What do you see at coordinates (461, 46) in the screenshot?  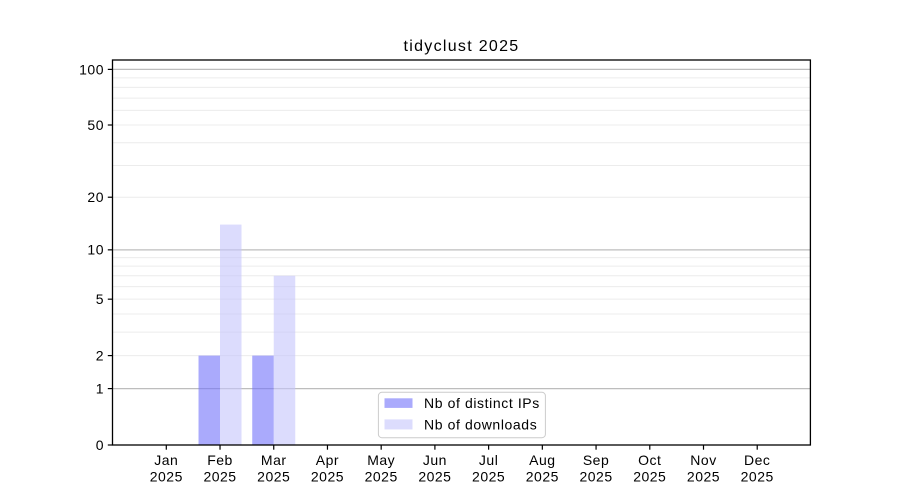 I see `svg-text: tidyclust 2025` at bounding box center [461, 46].